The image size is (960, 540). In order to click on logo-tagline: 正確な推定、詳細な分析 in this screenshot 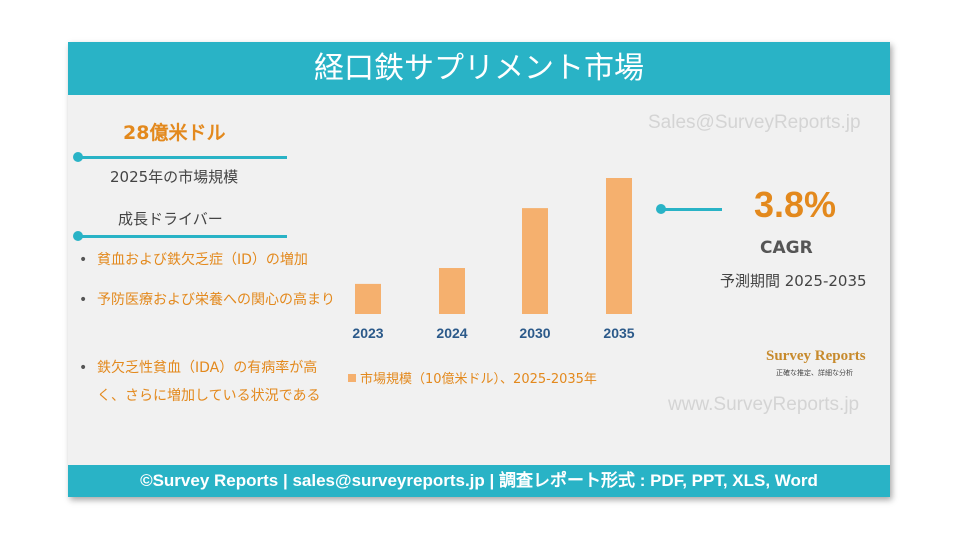, I will do `click(814, 373)`.